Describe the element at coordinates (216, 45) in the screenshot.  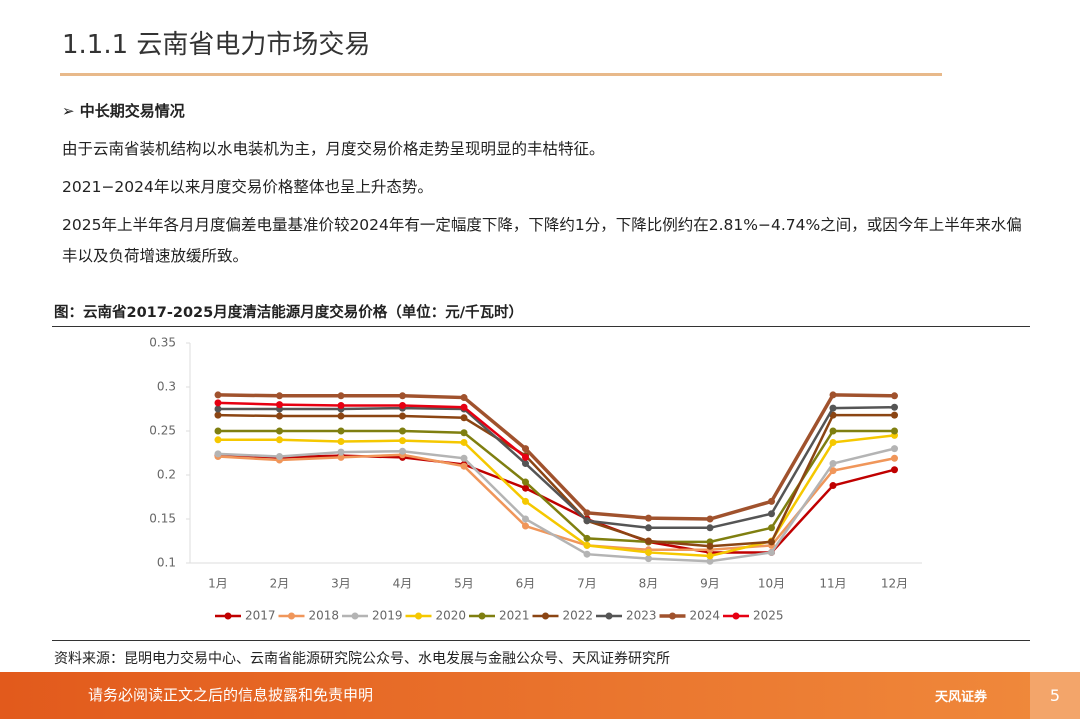
I see `slide-title: 1.1.1 云南省电力市场交易` at that location.